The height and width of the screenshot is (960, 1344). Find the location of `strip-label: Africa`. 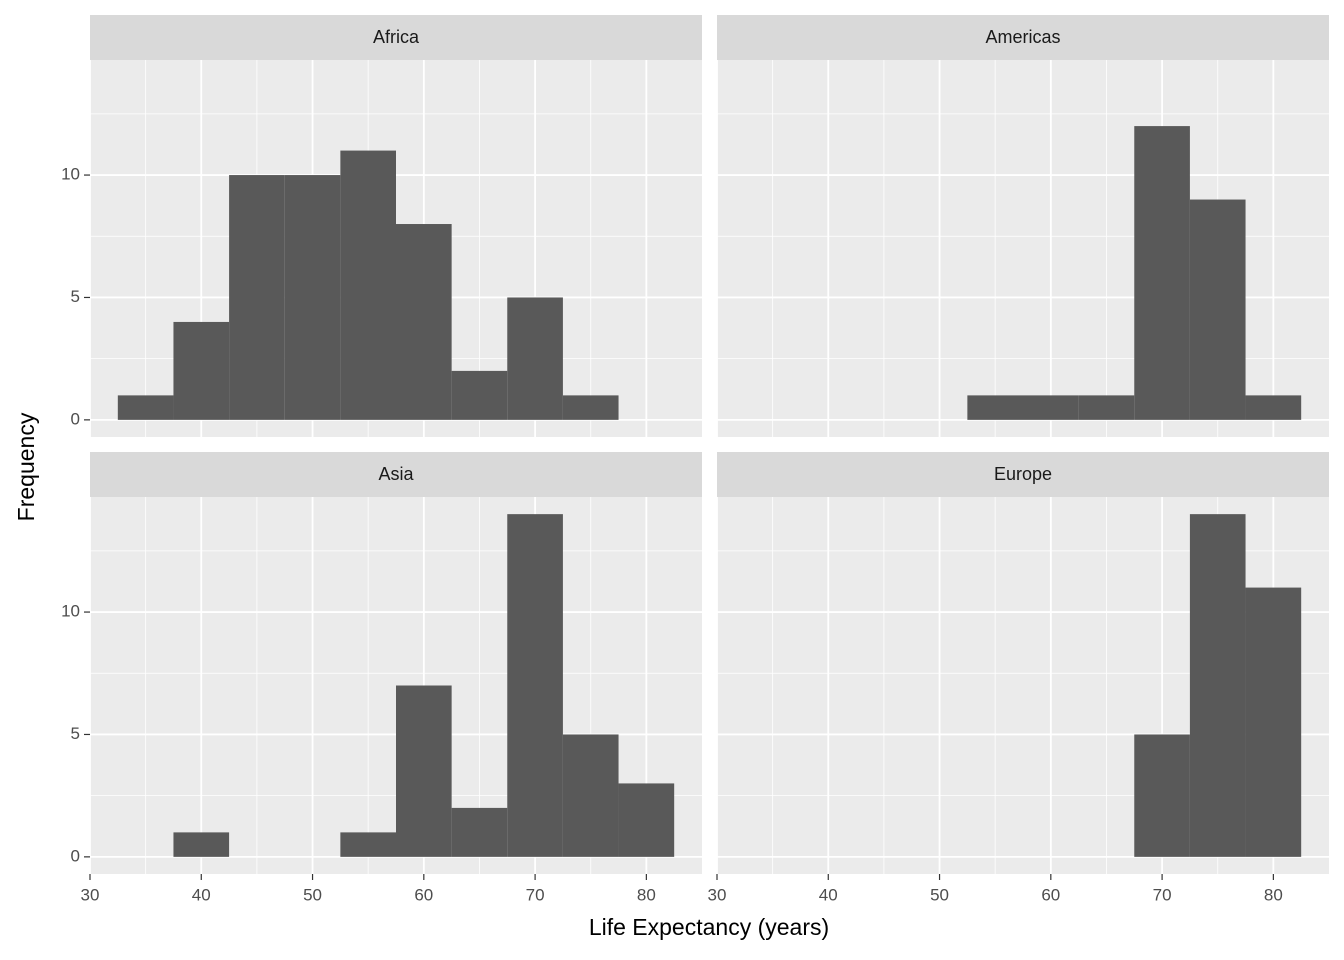

strip-label: Africa is located at coordinates (396, 37).